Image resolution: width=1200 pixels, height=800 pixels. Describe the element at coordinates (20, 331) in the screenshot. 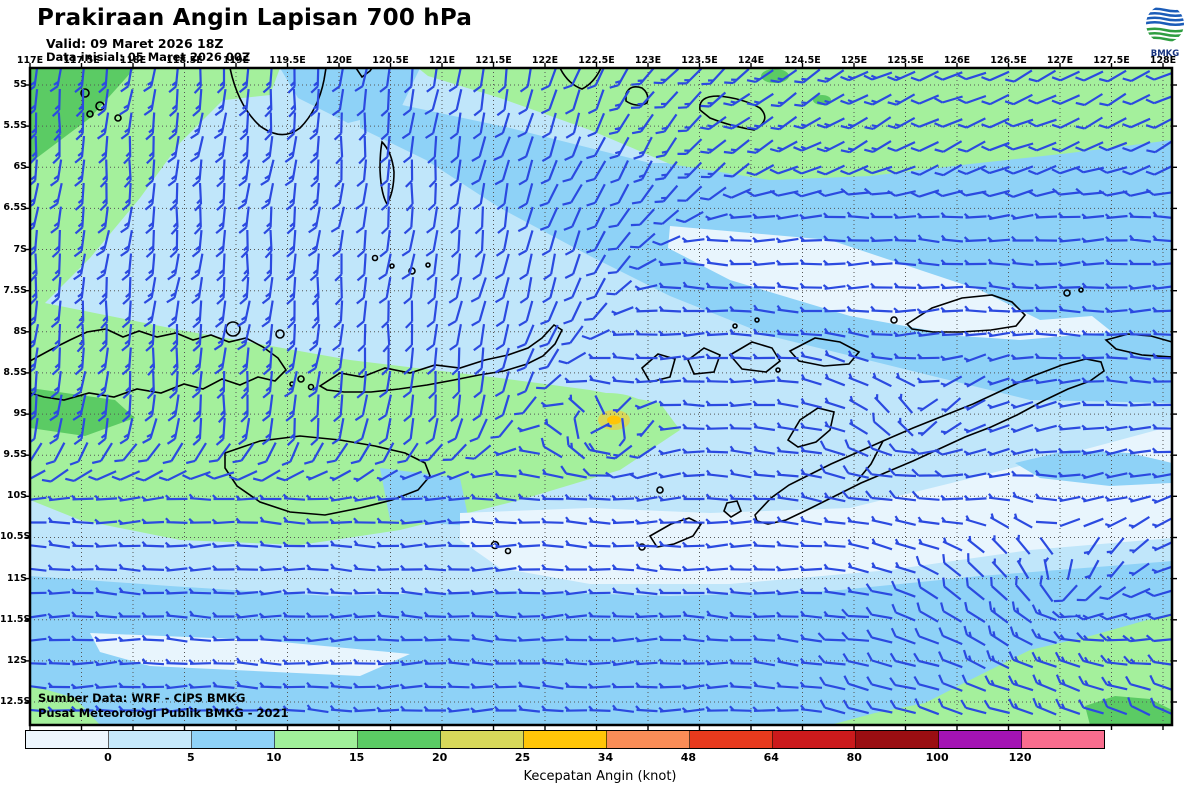

I see `lat-label: 8S` at that location.